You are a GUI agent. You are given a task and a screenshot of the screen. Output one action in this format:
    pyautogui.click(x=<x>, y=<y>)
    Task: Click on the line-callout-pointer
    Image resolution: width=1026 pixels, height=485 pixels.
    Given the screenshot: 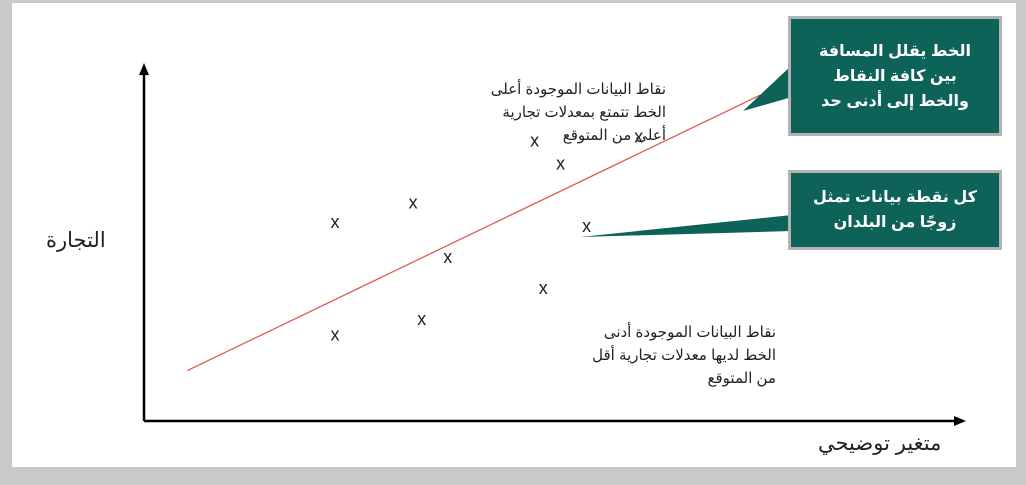 What is the action you would take?
    pyautogui.click(x=767, y=88)
    